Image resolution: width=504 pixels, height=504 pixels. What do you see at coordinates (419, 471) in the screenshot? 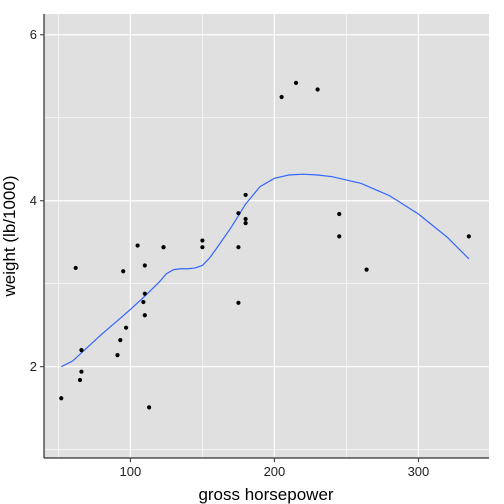
I see `x-tick-label: 300` at bounding box center [419, 471].